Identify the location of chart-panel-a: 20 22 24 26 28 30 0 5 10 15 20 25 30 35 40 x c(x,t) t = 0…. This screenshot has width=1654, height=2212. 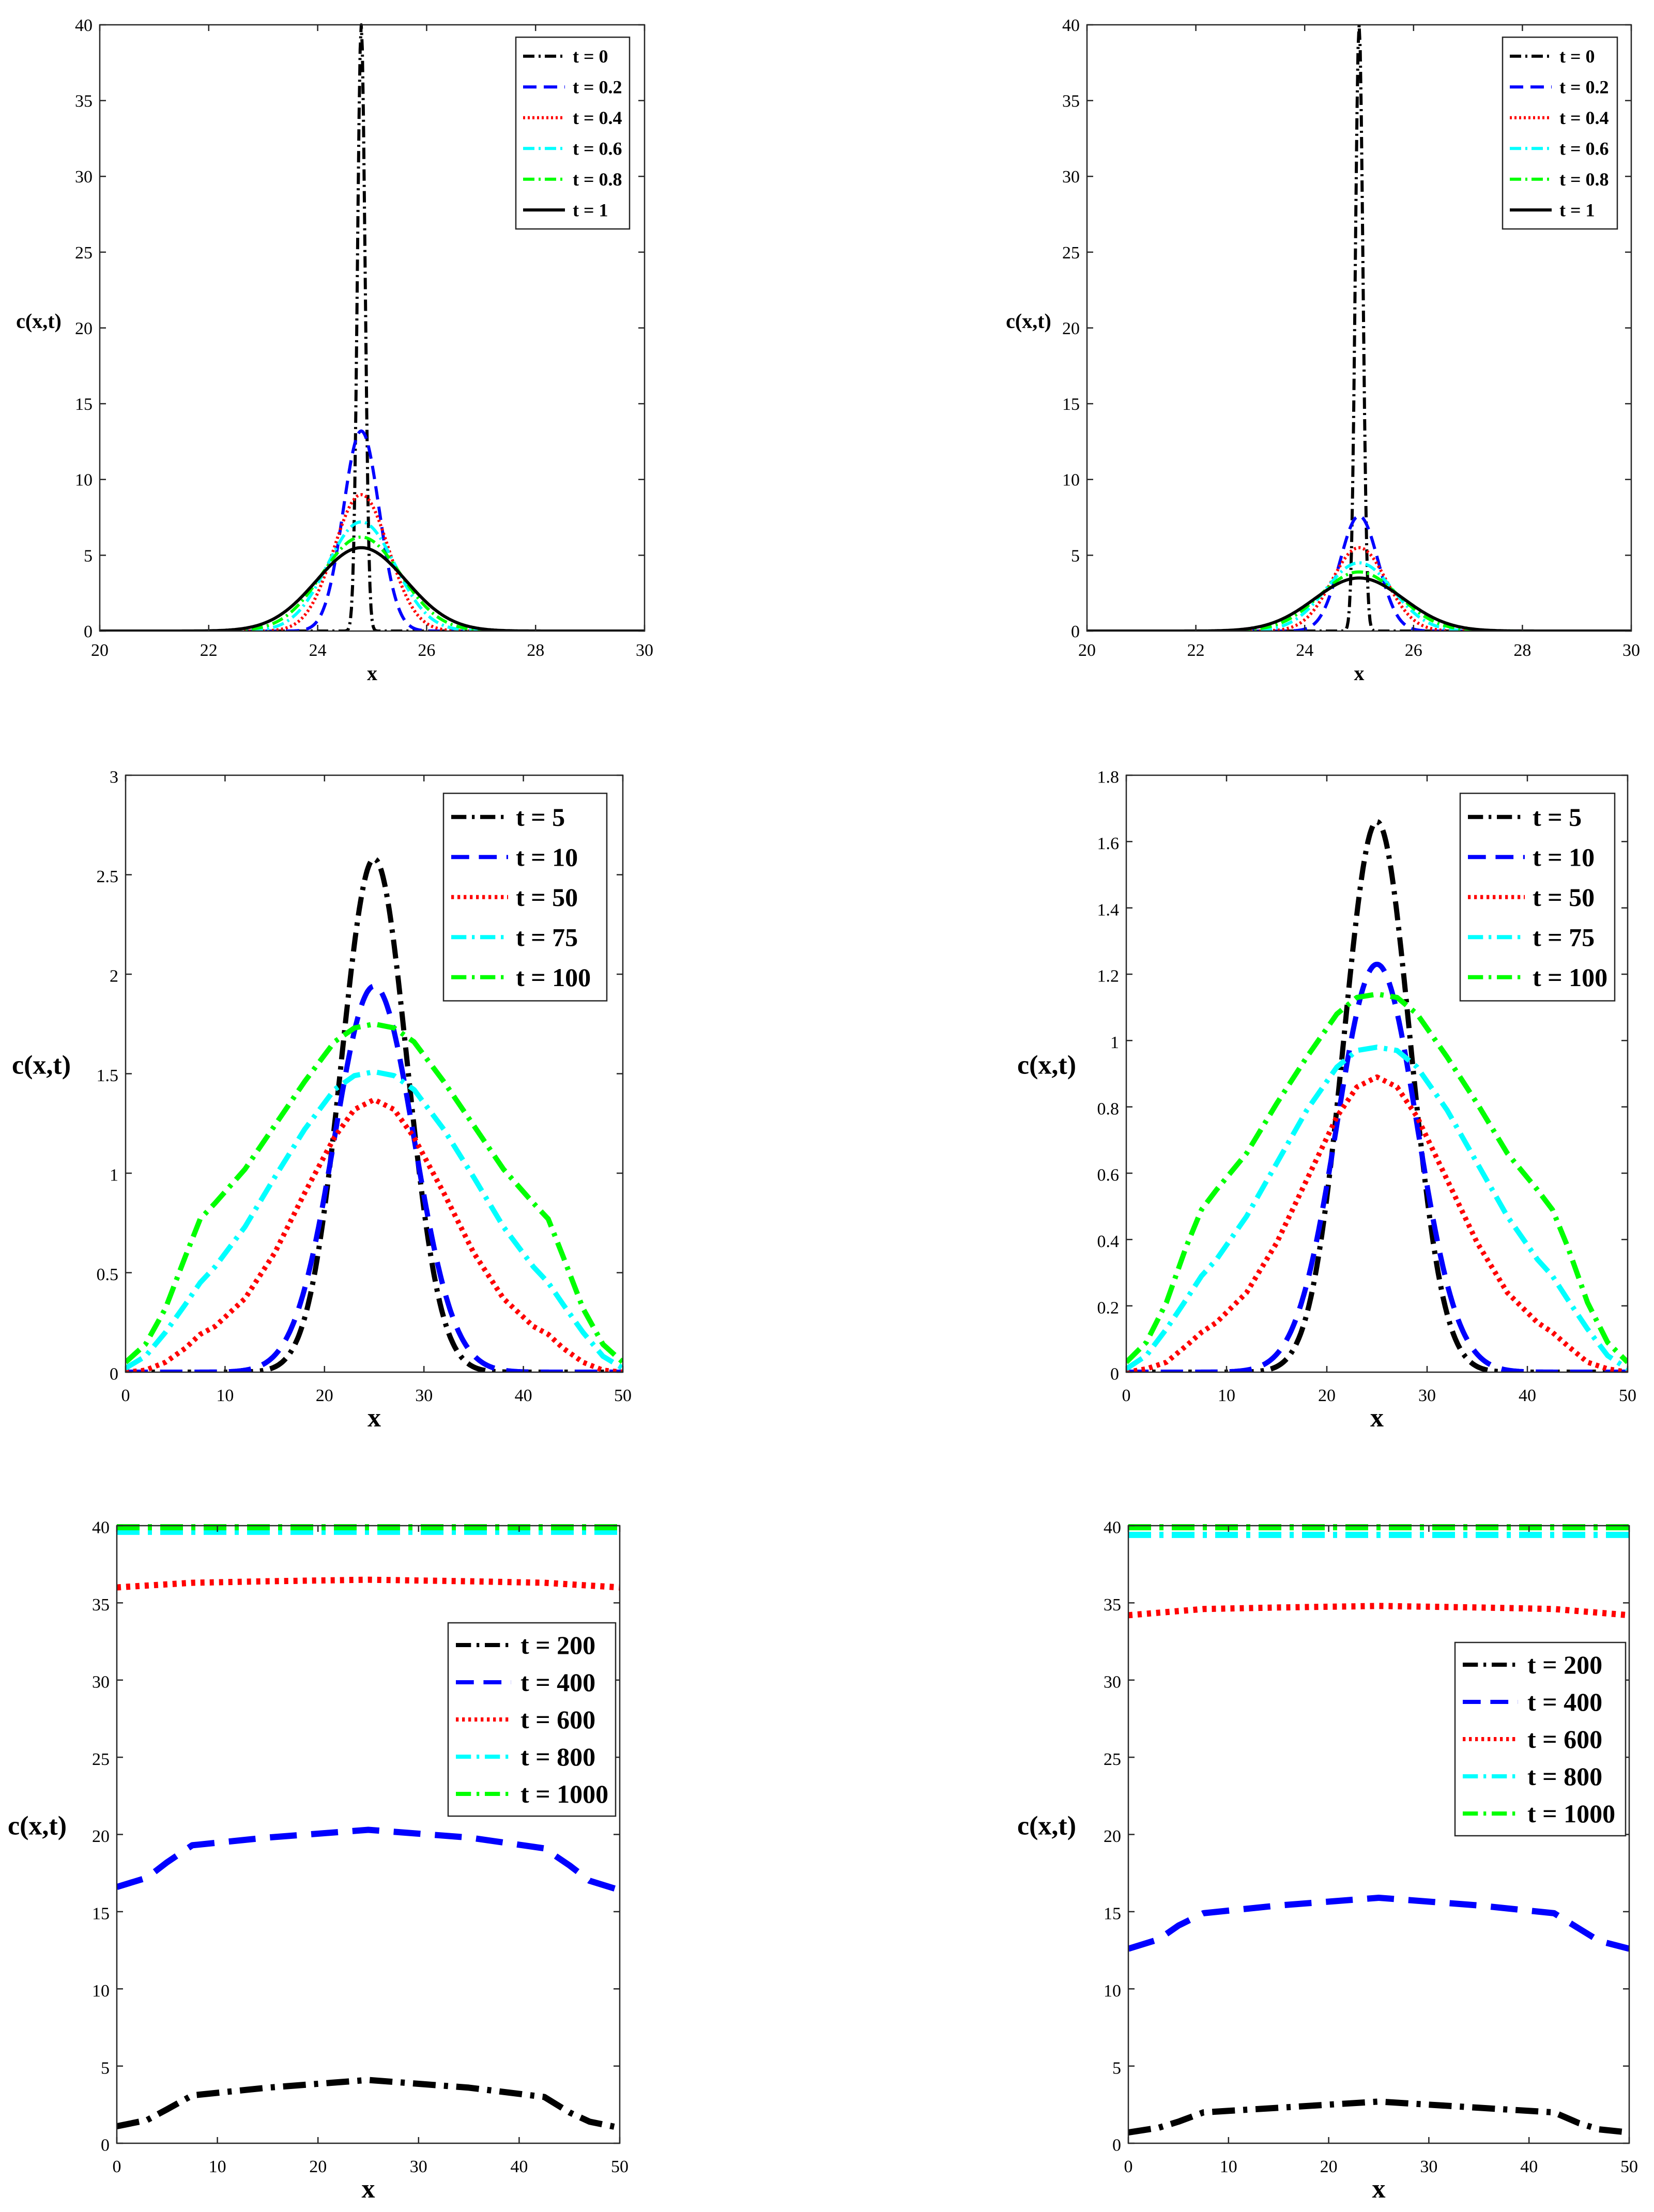
(334, 350).